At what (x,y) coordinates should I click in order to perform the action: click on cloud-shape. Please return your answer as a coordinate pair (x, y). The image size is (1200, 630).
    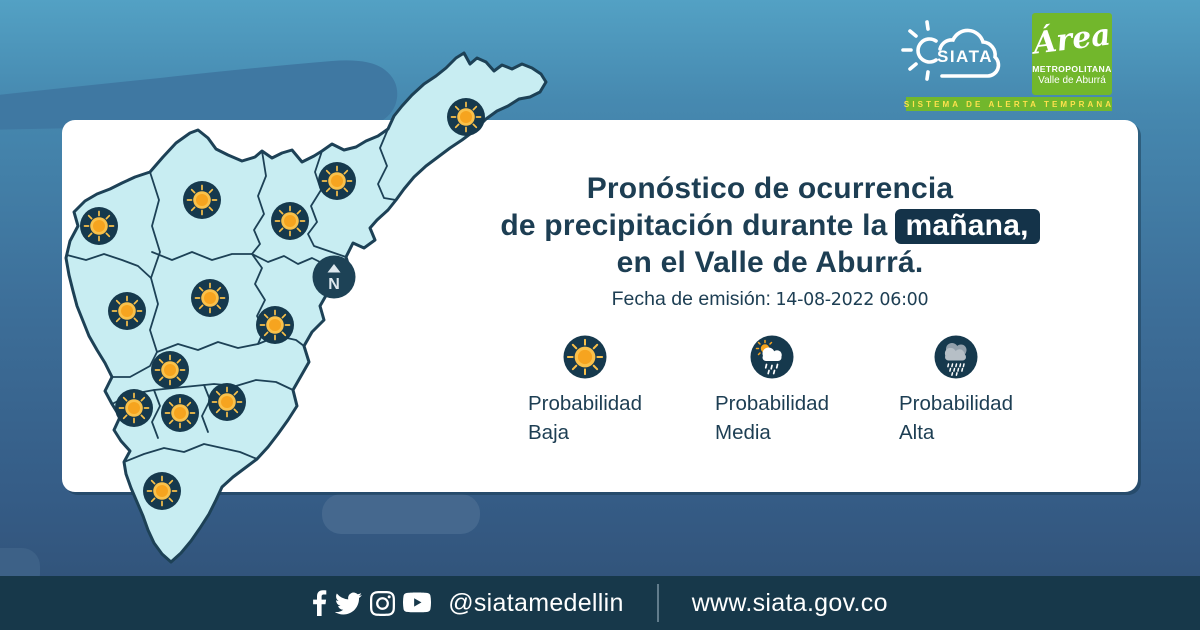
    Looking at the image, I should click on (401, 514).